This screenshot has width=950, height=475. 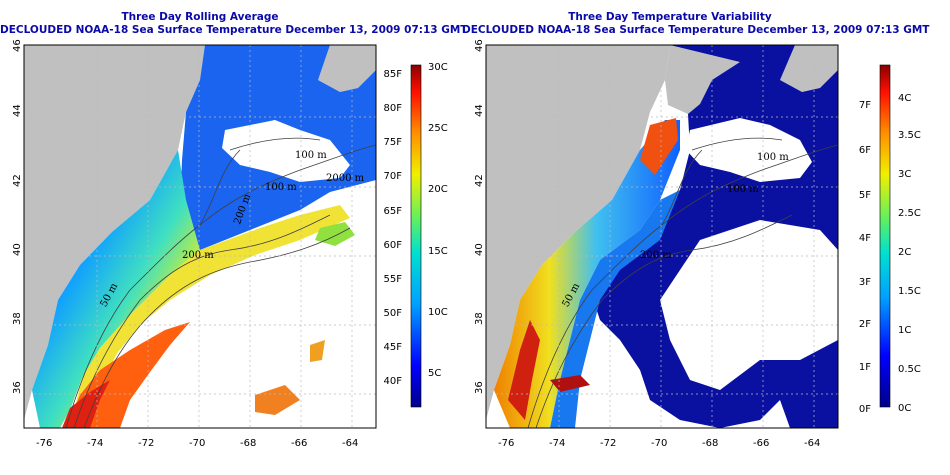 What do you see at coordinates (438, 67) in the screenshot?
I see `left-colorbar-c-label: 30C` at bounding box center [438, 67].